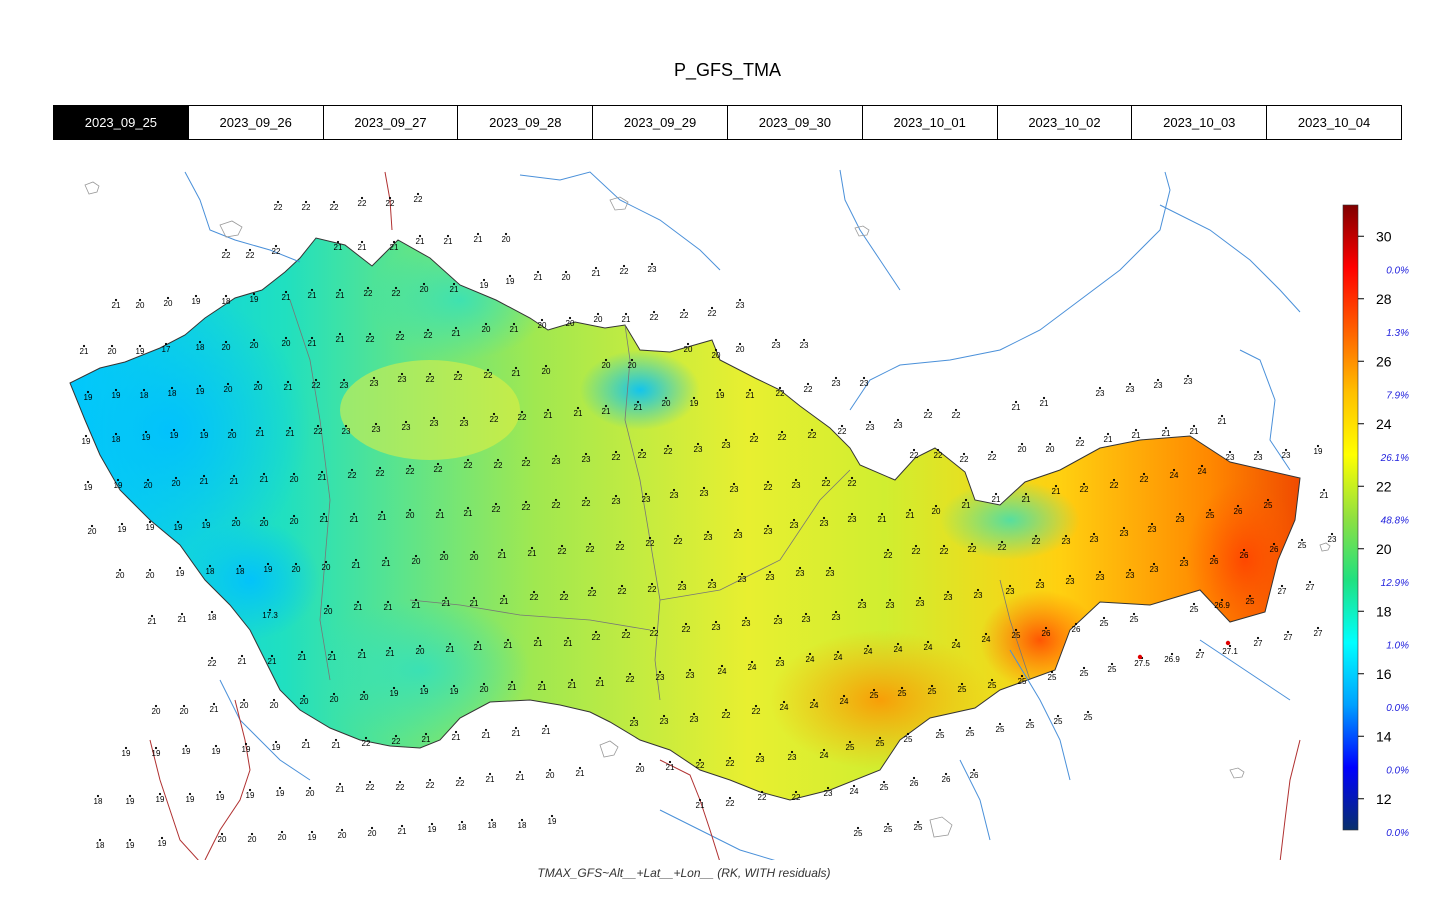  What do you see at coordinates (1384, 674) in the screenshot?
I see `scale-tick-label: 16` at bounding box center [1384, 674].